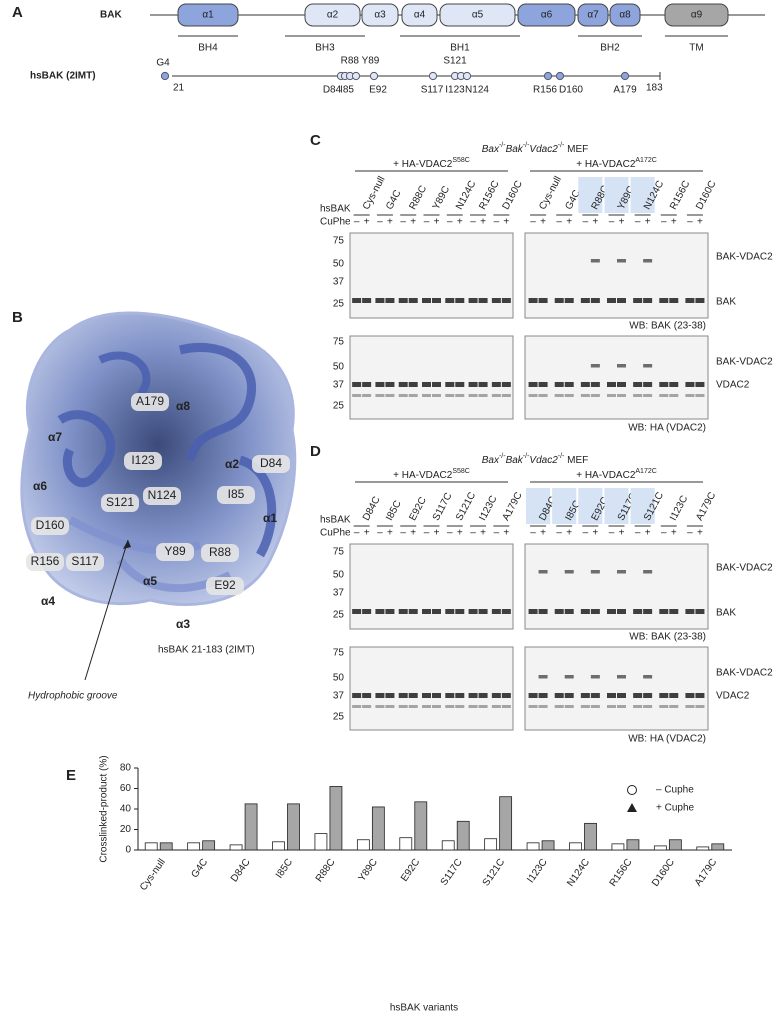 Image resolution: width=780 pixels, height=1016 pixels. What do you see at coordinates (424, 1008) in the screenshot?
I see `x-axis-title: hsBAK variants` at bounding box center [424, 1008].